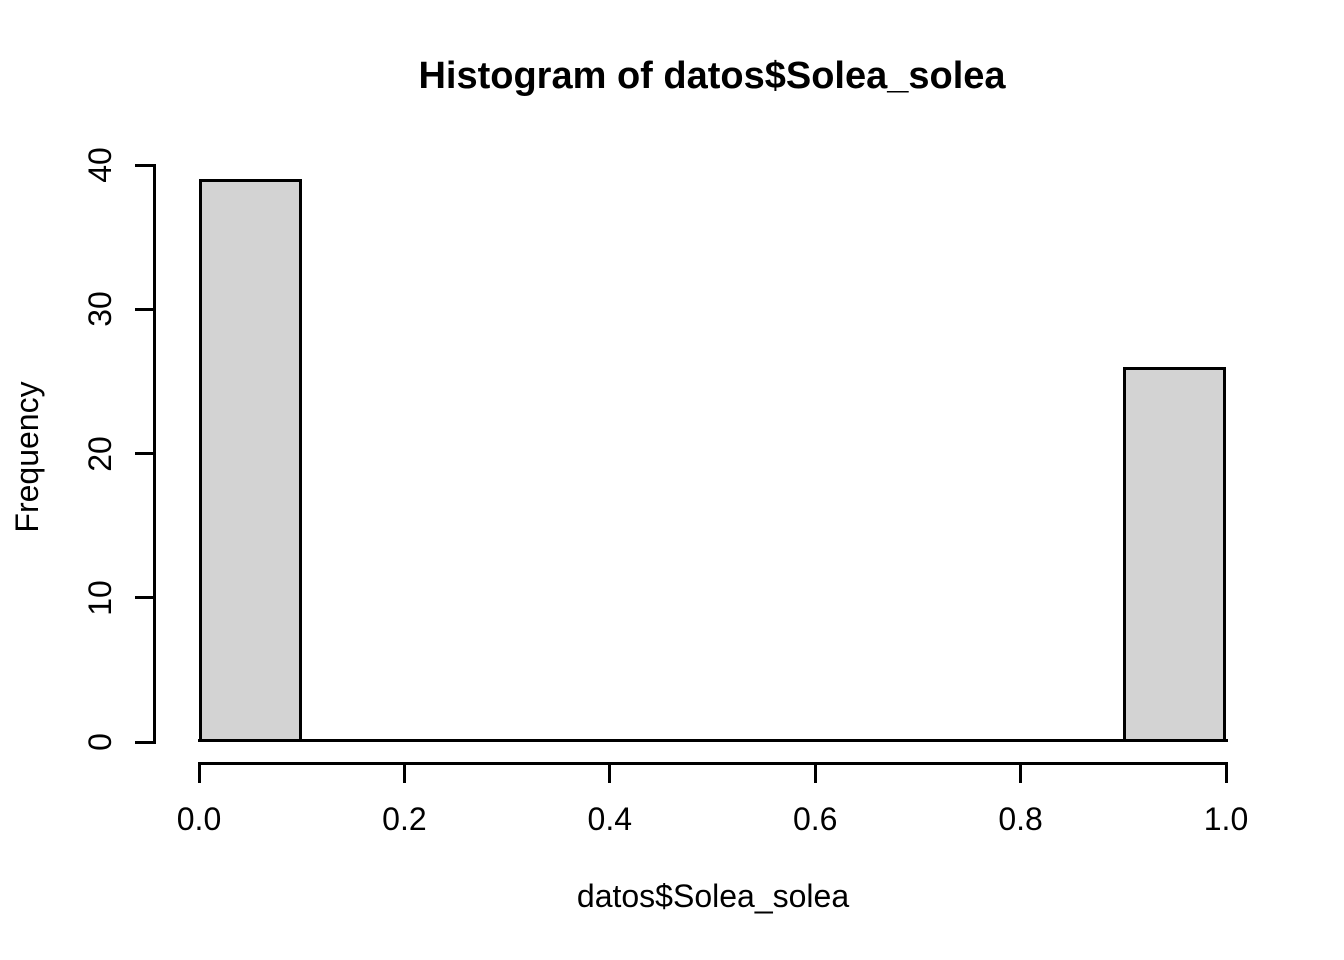 The height and width of the screenshot is (960, 1344). What do you see at coordinates (815, 819) in the screenshot?
I see `x-tick-label: 0.6` at bounding box center [815, 819].